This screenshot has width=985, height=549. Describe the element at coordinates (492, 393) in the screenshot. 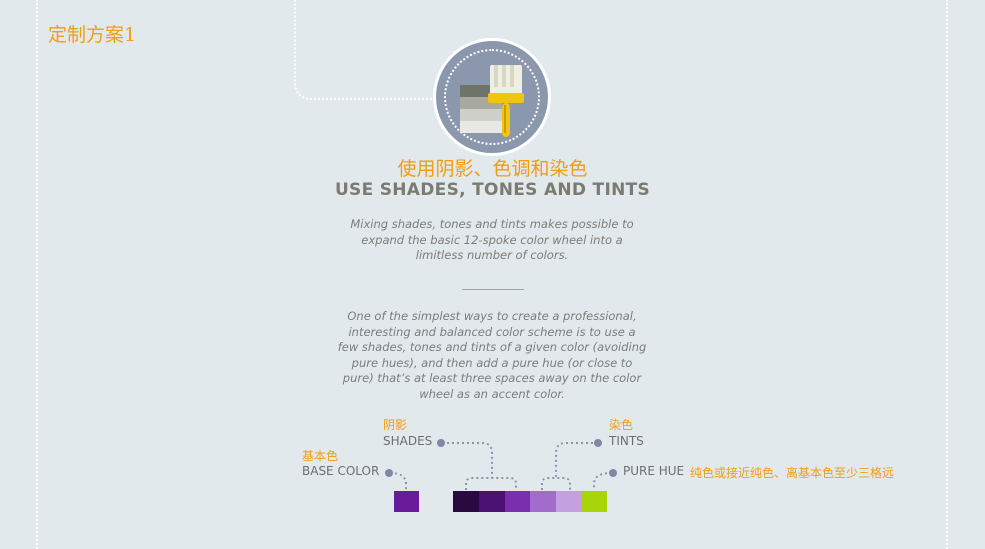

I see `body-line: wheel as an accent color.` at that location.